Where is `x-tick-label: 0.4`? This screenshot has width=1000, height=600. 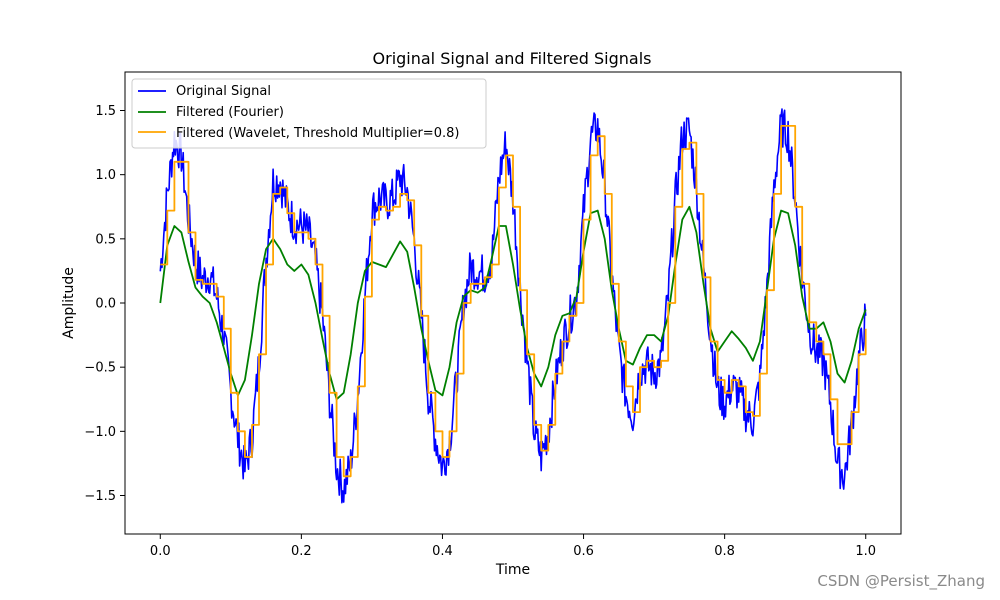
x-tick-label: 0.4 is located at coordinates (442, 551).